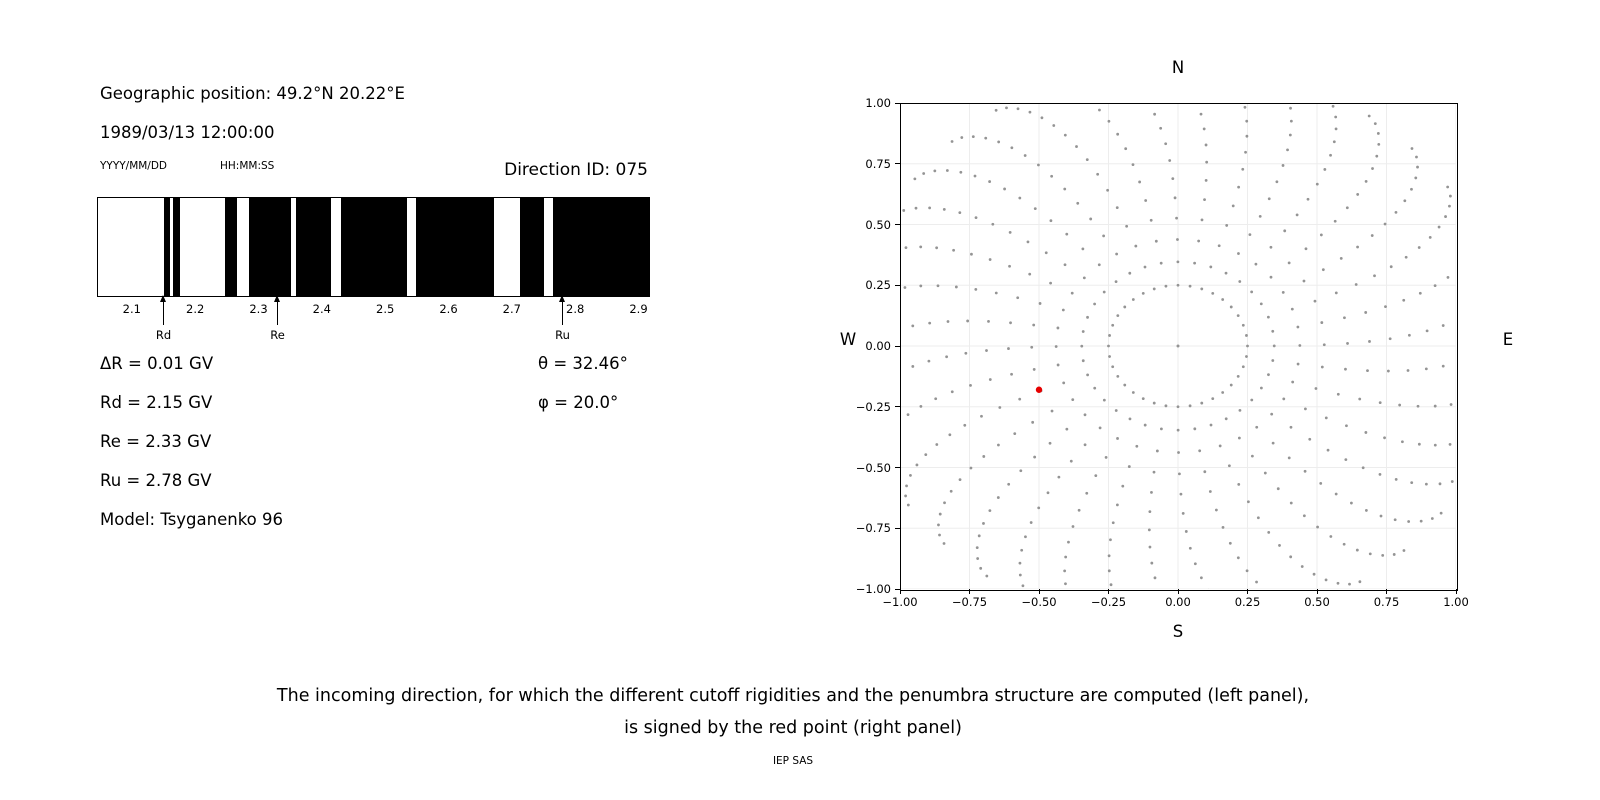 Image resolution: width=1600 pixels, height=800 pixels. Describe the element at coordinates (157, 363) in the screenshot. I see `delta-r-text: ΔR = 0.01 GV` at that location.